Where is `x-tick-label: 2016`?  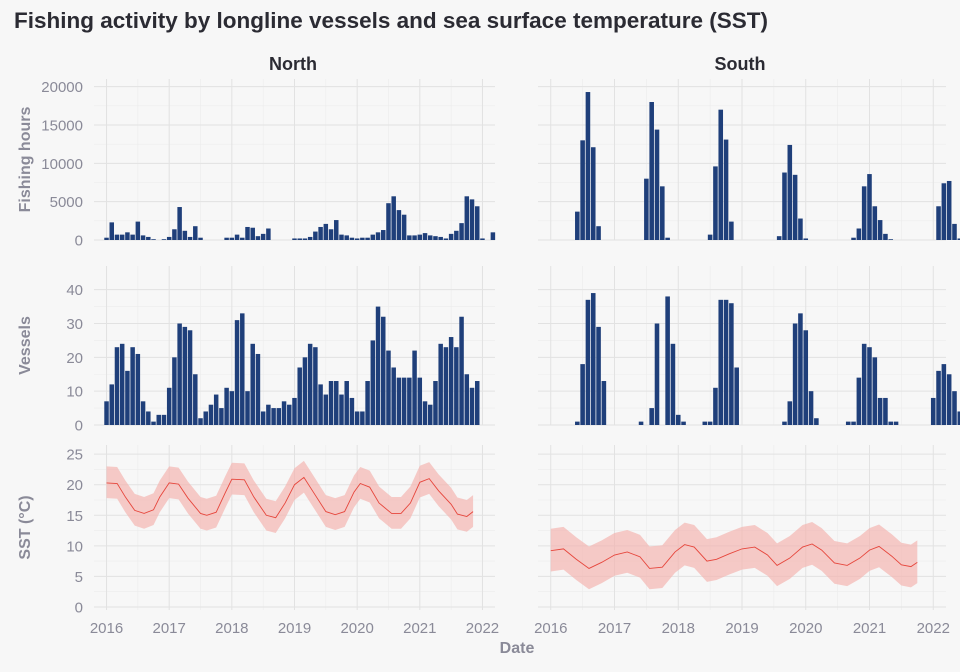
x-tick-label: 2016 is located at coordinates (106, 628).